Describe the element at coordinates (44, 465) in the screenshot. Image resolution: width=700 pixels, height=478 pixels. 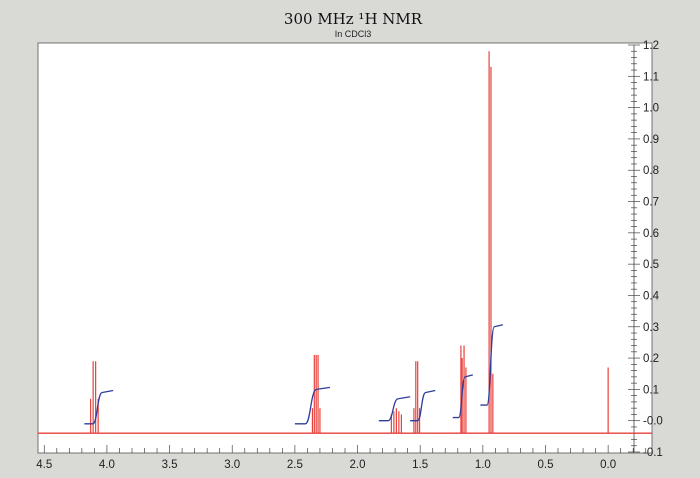
I see `x-tick-label: 4.5` at that location.